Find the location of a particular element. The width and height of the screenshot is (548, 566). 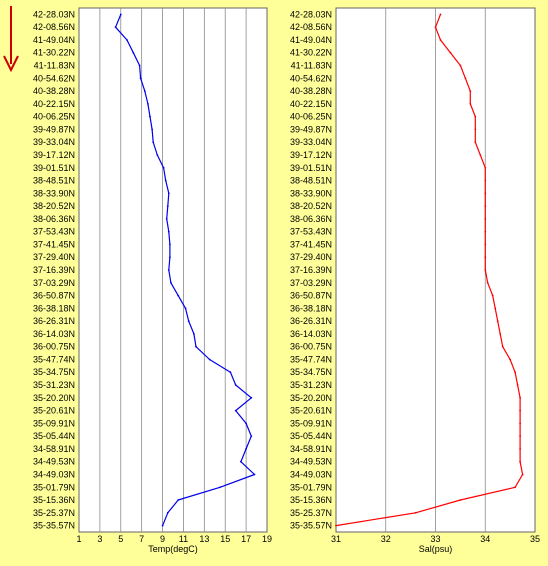

y-tick-label: 35-01.79N is located at coordinates (311, 487).